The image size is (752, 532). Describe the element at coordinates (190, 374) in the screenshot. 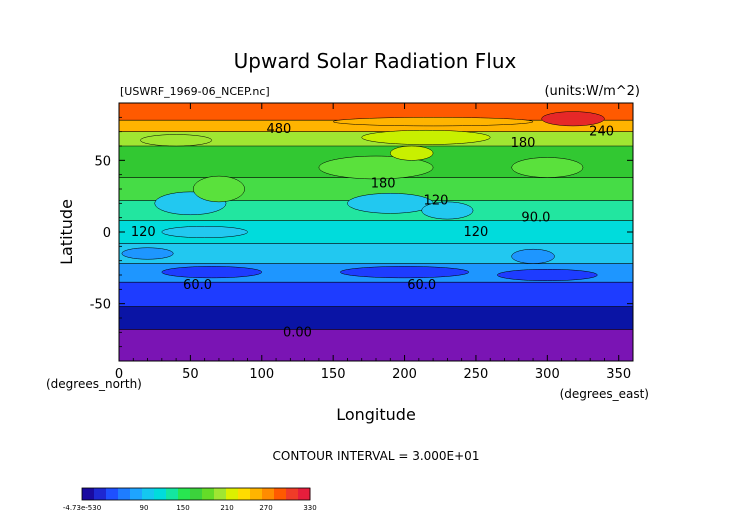

I see `x-tick-label-1: 50` at that location.